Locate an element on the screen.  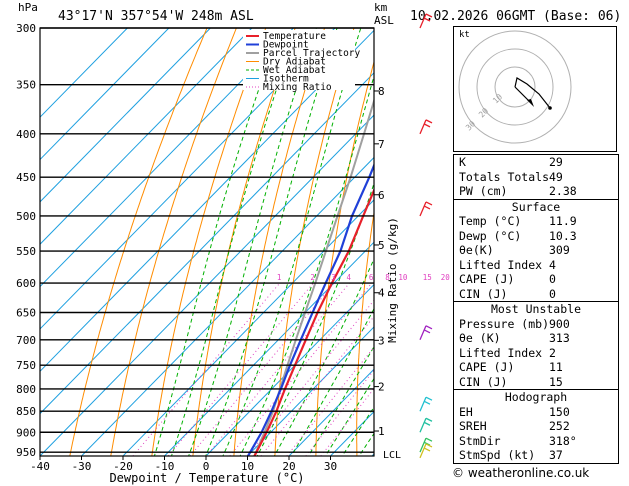
pressure-tick-label: 750 is located at coordinates (26, 365).